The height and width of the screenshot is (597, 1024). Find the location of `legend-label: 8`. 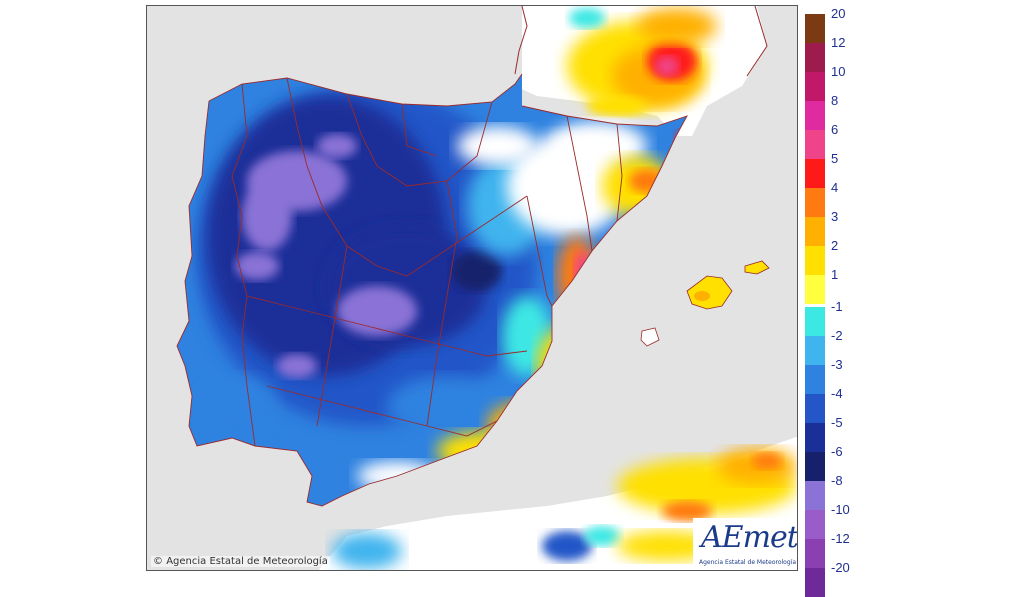

legend-label: 8 is located at coordinates (835, 100).